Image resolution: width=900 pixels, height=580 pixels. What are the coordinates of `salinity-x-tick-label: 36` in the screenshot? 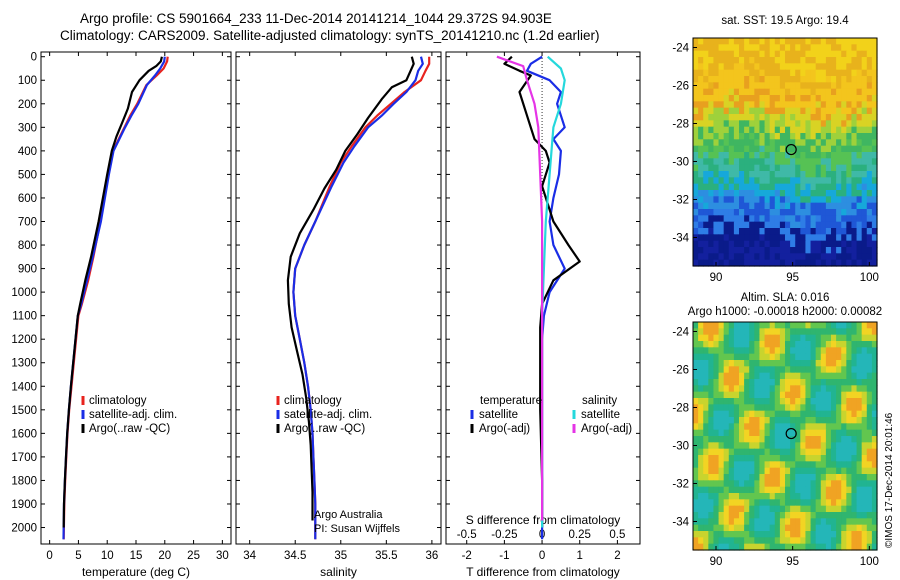 It's located at (431, 556).